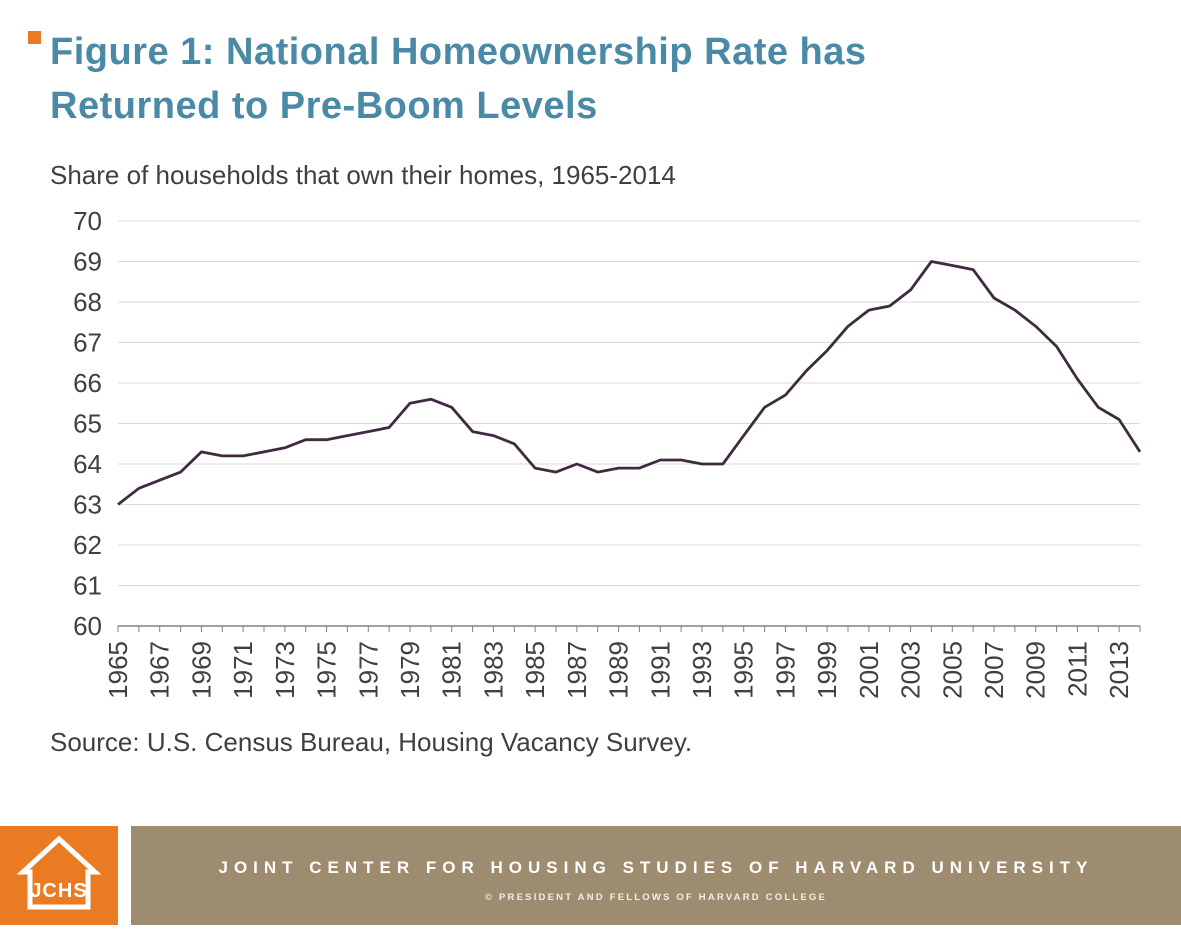 The width and height of the screenshot is (1181, 930). Describe the element at coordinates (324, 105) in the screenshot. I see `figure-title-line2: Returned to Pre-Boom Levels` at that location.